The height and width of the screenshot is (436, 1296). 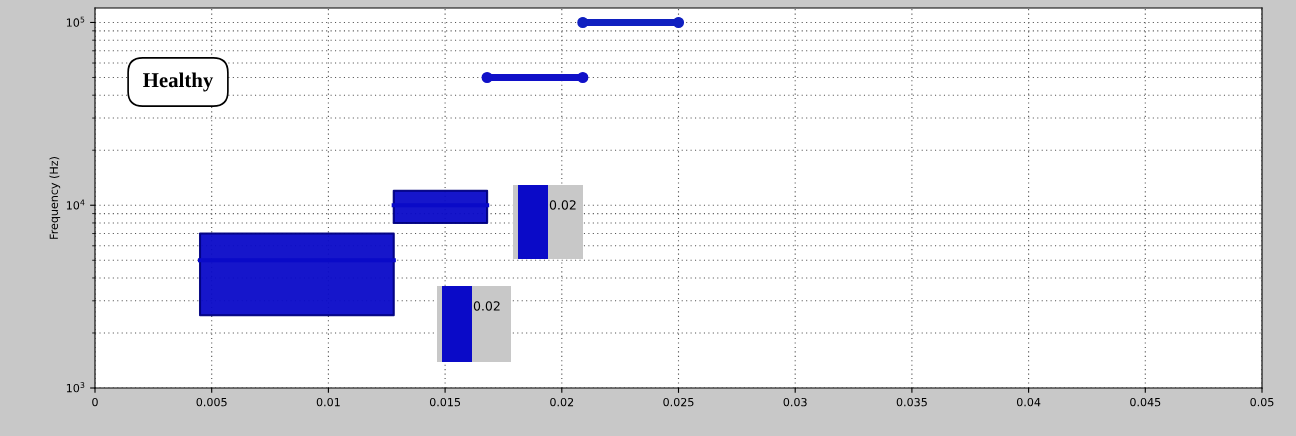 I want to click on x-tick-label: 0.045, so click(x=1145, y=402).